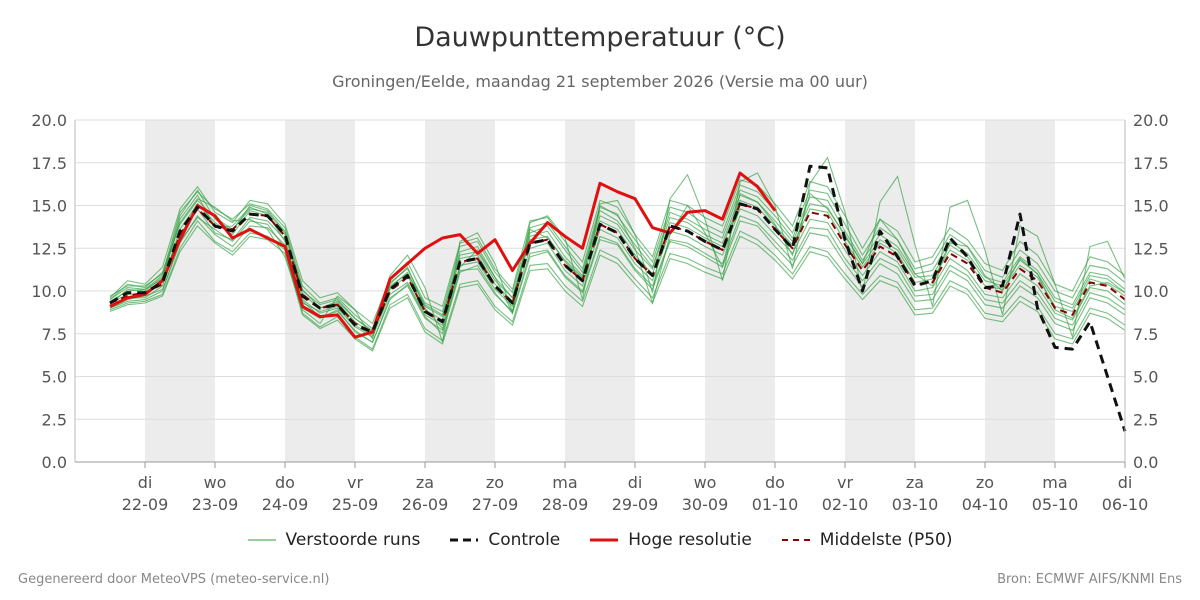 The image size is (1200, 600). What do you see at coordinates (54, 377) in the screenshot?
I see `y-tick-label-left: 5.0` at bounding box center [54, 377].